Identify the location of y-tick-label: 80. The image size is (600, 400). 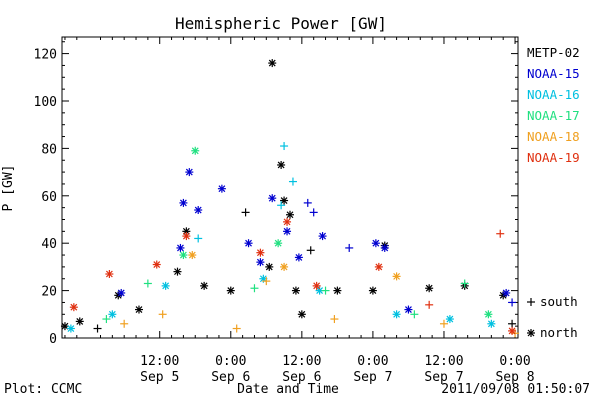
(49, 149).